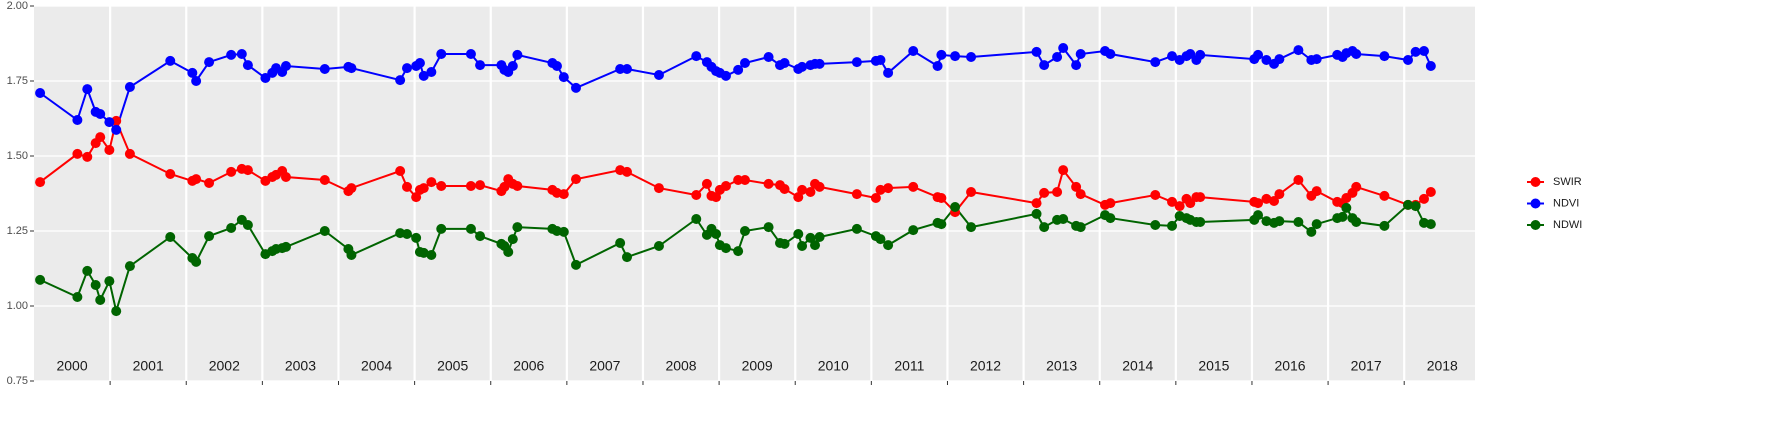 This screenshot has width=1773, height=442. Describe the element at coordinates (17, 381) in the screenshot. I see `y-tick-label: 0.75` at that location.